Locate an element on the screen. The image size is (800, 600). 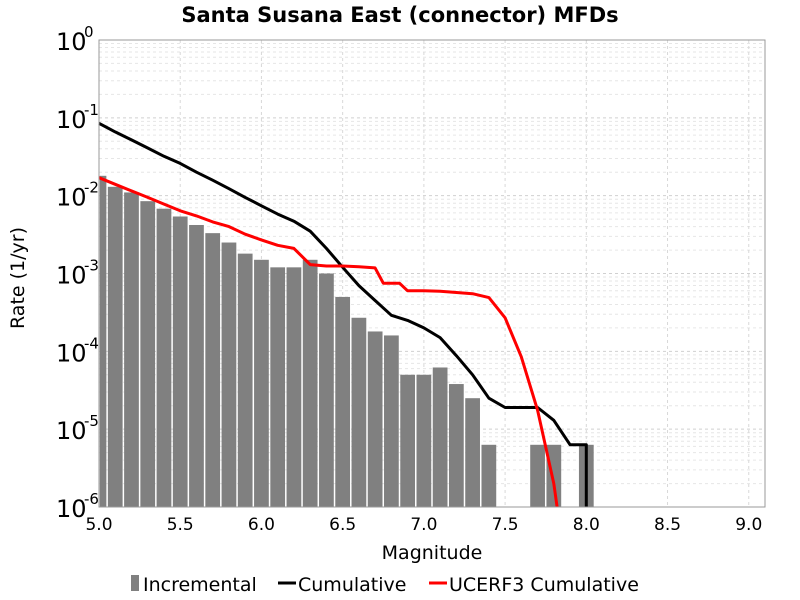
x-axis-ticks: 5.0 5.5 6.0 6.5 7.0 7.5 8.0 8.5 9.0 is located at coordinates (423, 525).